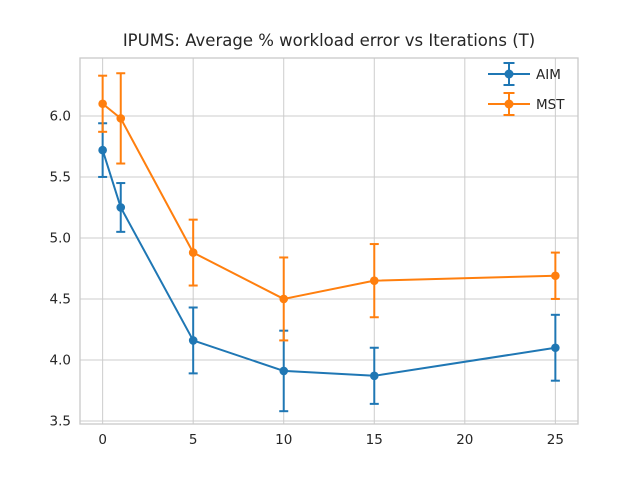 The image size is (640, 480). Describe the element at coordinates (548, 75) in the screenshot. I see `legend-item-label-AIM: AIM` at that location.